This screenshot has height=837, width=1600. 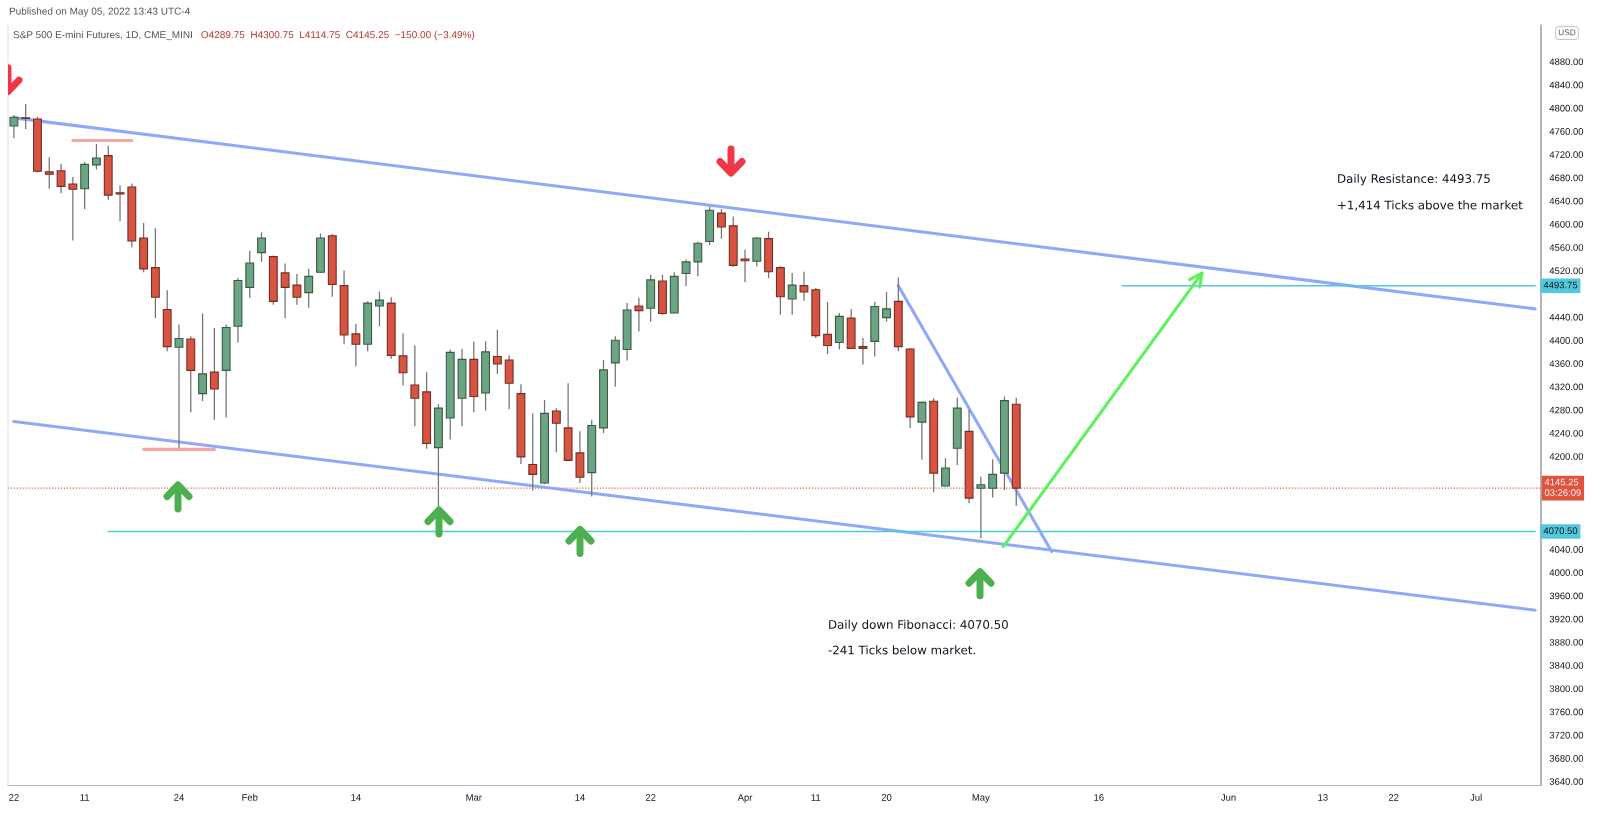 I want to click on y-tick-label: 3720.00, so click(x=1566, y=735).